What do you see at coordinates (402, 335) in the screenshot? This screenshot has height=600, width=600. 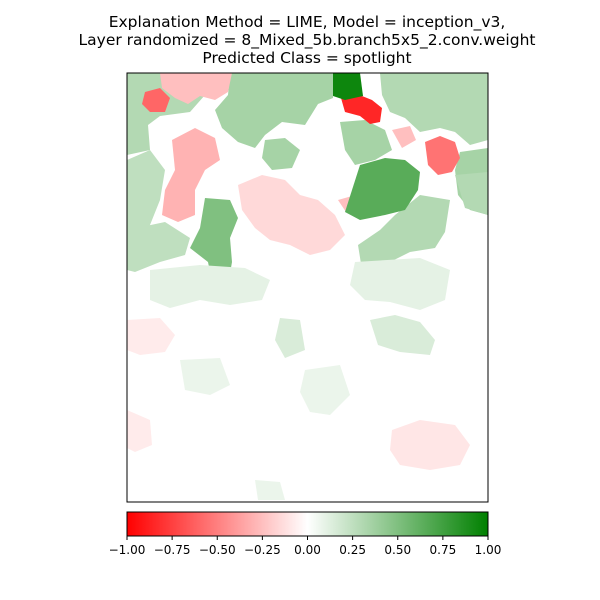 I see `segment-lower-right-light-positive` at bounding box center [402, 335].